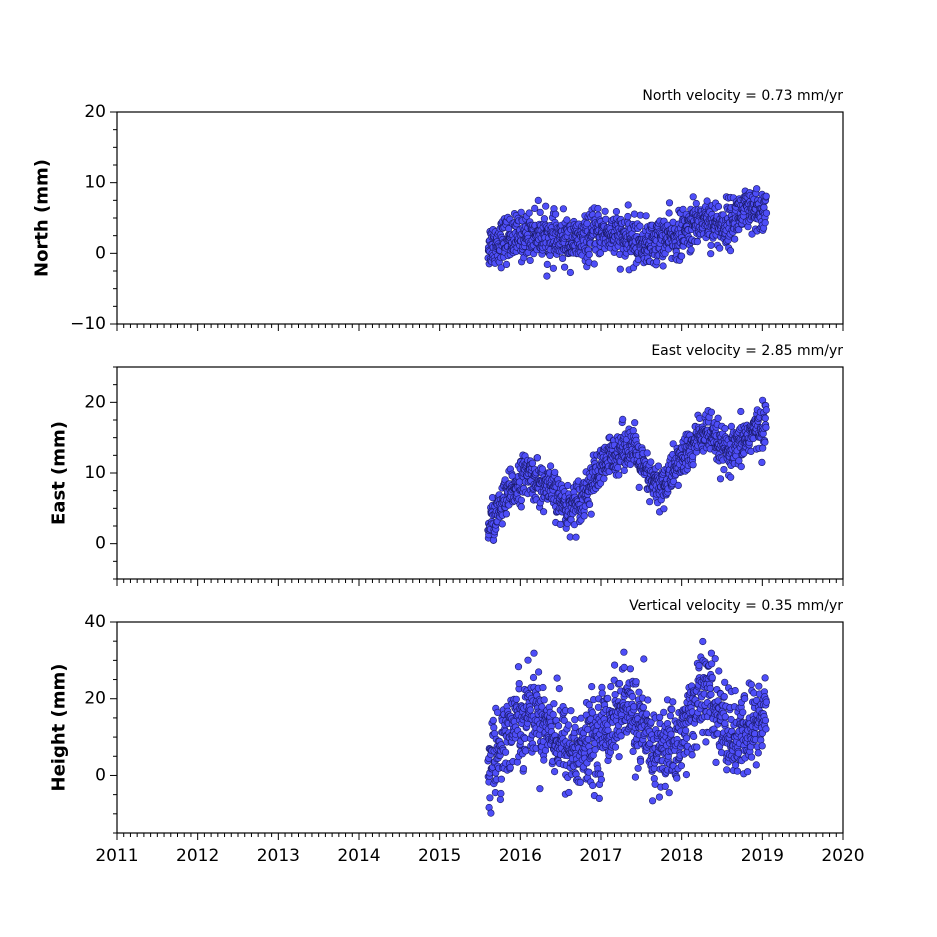 This screenshot has height=937, width=937. What do you see at coordinates (627, 232) in the screenshot?
I see `north-points` at bounding box center [627, 232].